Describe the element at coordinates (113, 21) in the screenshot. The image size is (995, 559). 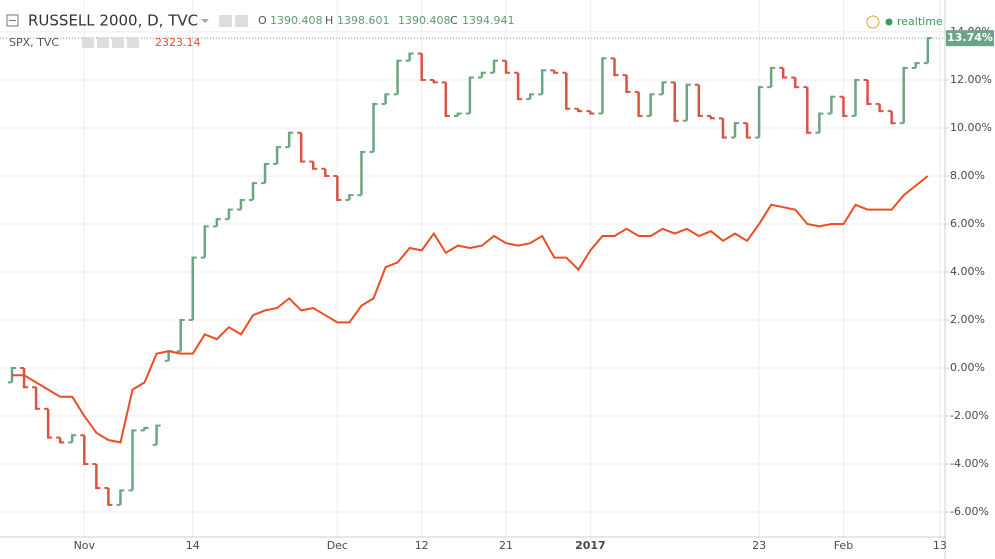
I see `main-series-name: RUSSELL 2000, D, TVC` at that location.